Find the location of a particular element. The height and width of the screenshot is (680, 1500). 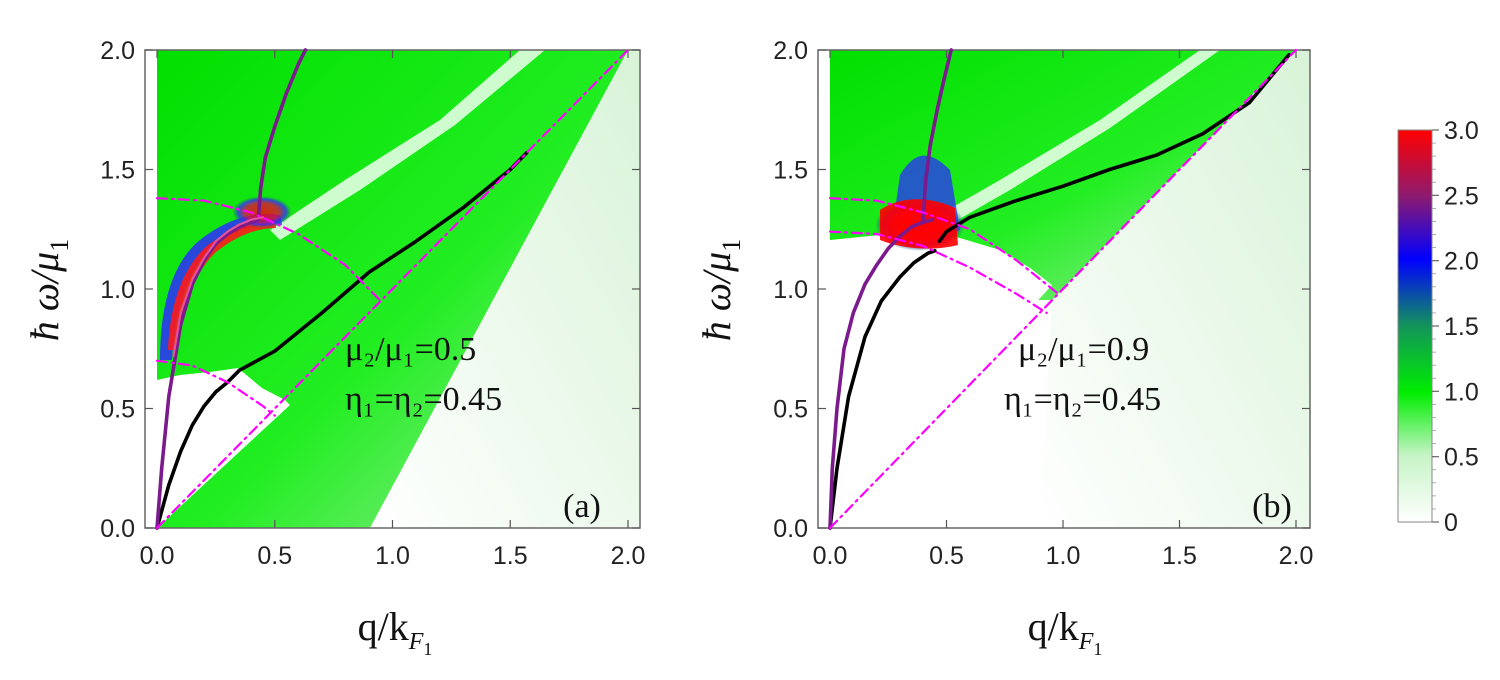

colorbar-tick-label: 1.0 is located at coordinates (1461, 392).